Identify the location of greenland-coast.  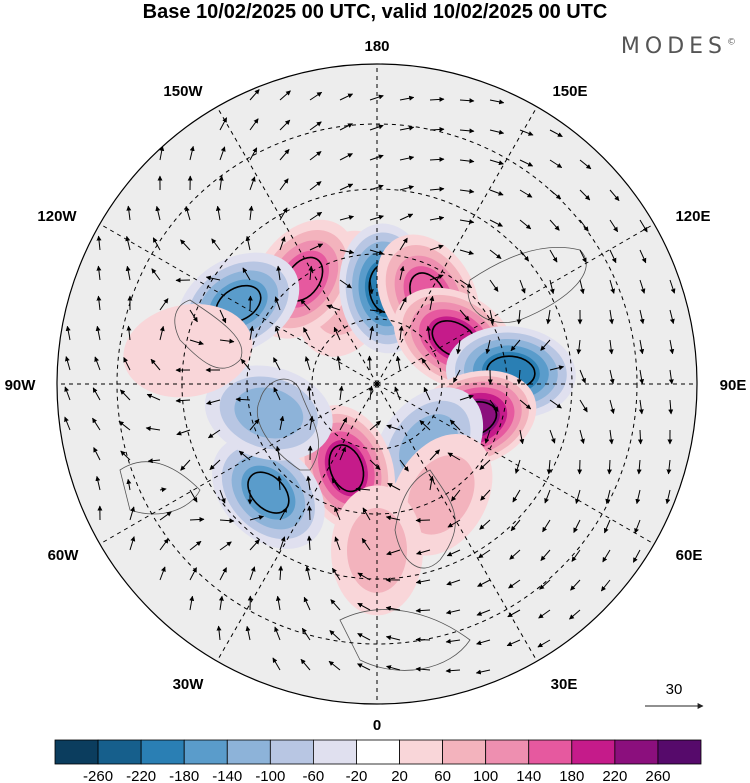
(288, 424).